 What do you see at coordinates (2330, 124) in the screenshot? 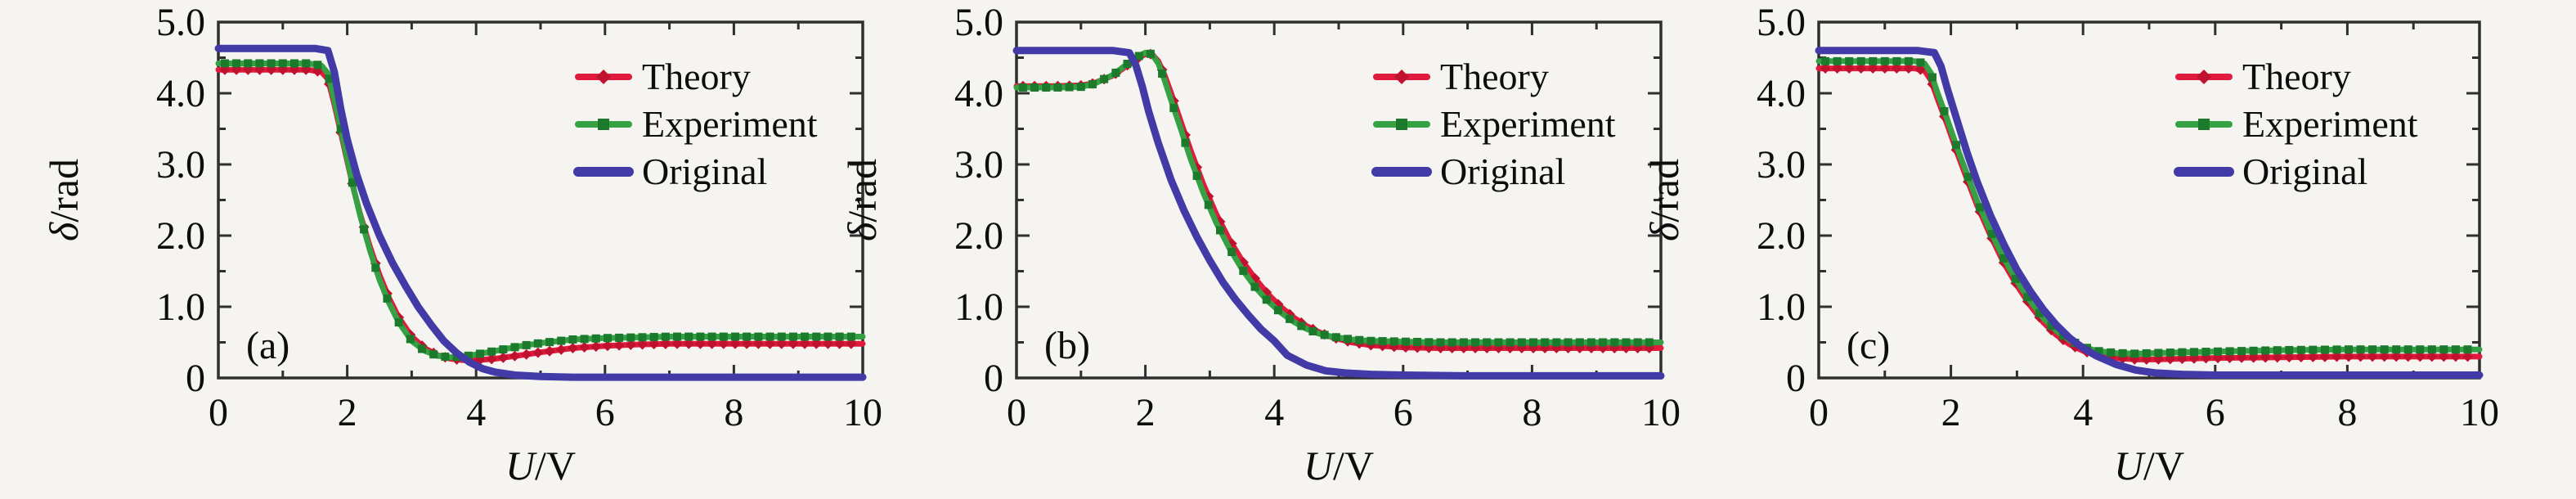
I see `legend-label-experiment: Experiment` at bounding box center [2330, 124].